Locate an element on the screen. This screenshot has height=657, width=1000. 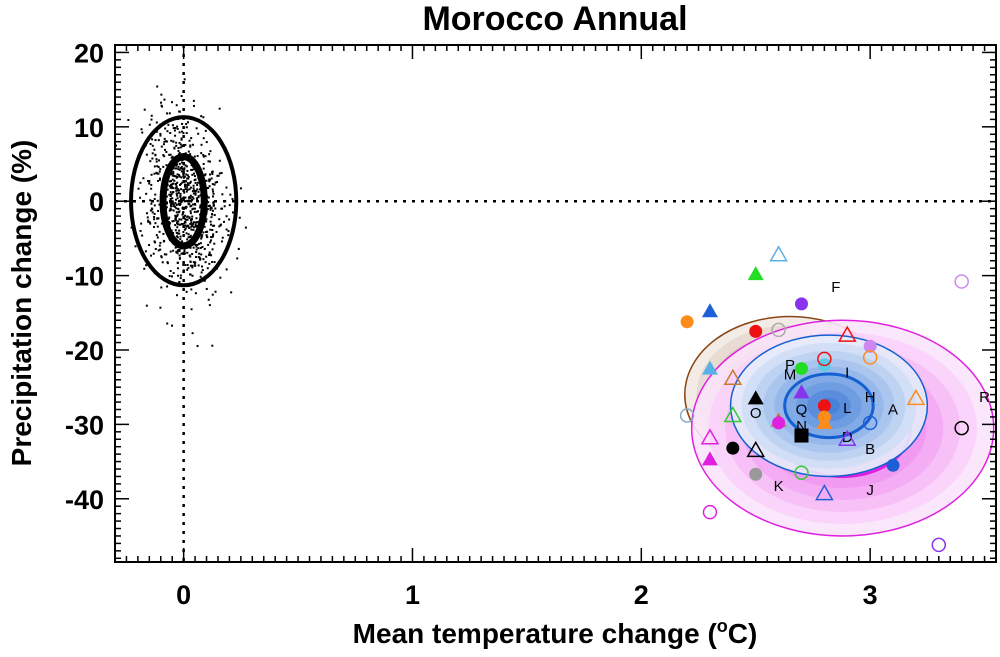
model-label: H is located at coordinates (870, 397).